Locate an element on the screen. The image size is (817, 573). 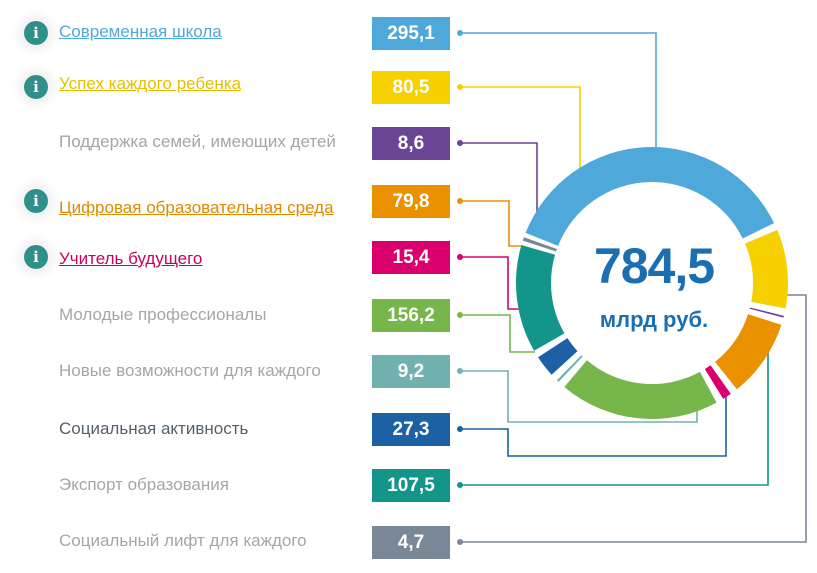
project-label: Экспорт образования is located at coordinates (144, 484).